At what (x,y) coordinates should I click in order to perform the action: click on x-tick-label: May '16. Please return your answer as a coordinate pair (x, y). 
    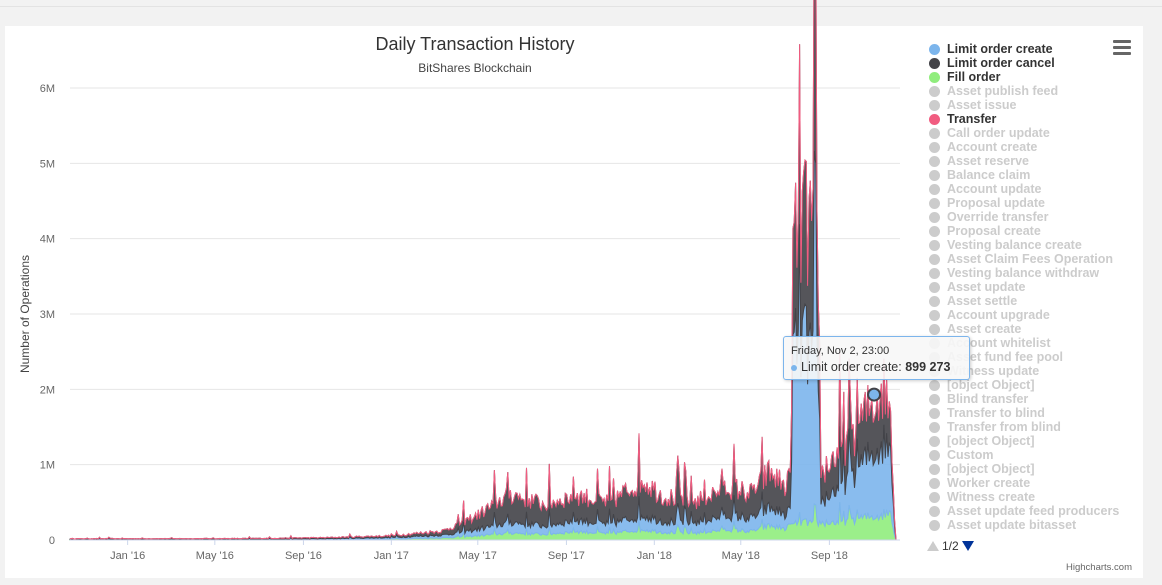
    Looking at the image, I should click on (215, 556).